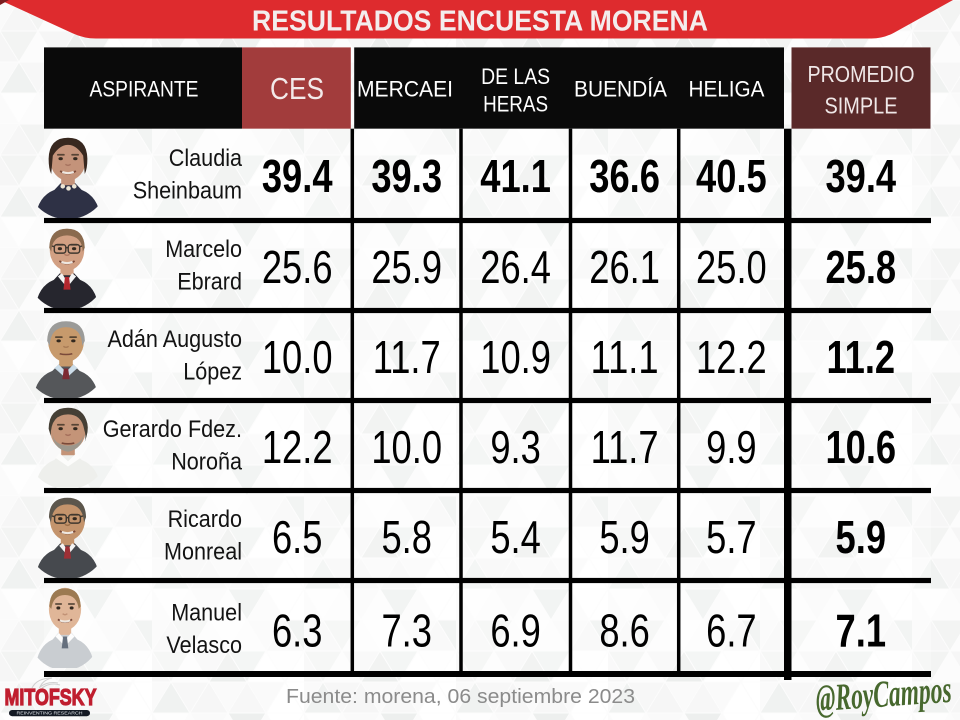 Image resolution: width=960 pixels, height=720 pixels. Describe the element at coordinates (51, 697) in the screenshot. I see `svg-text: MITOFSKY` at that location.